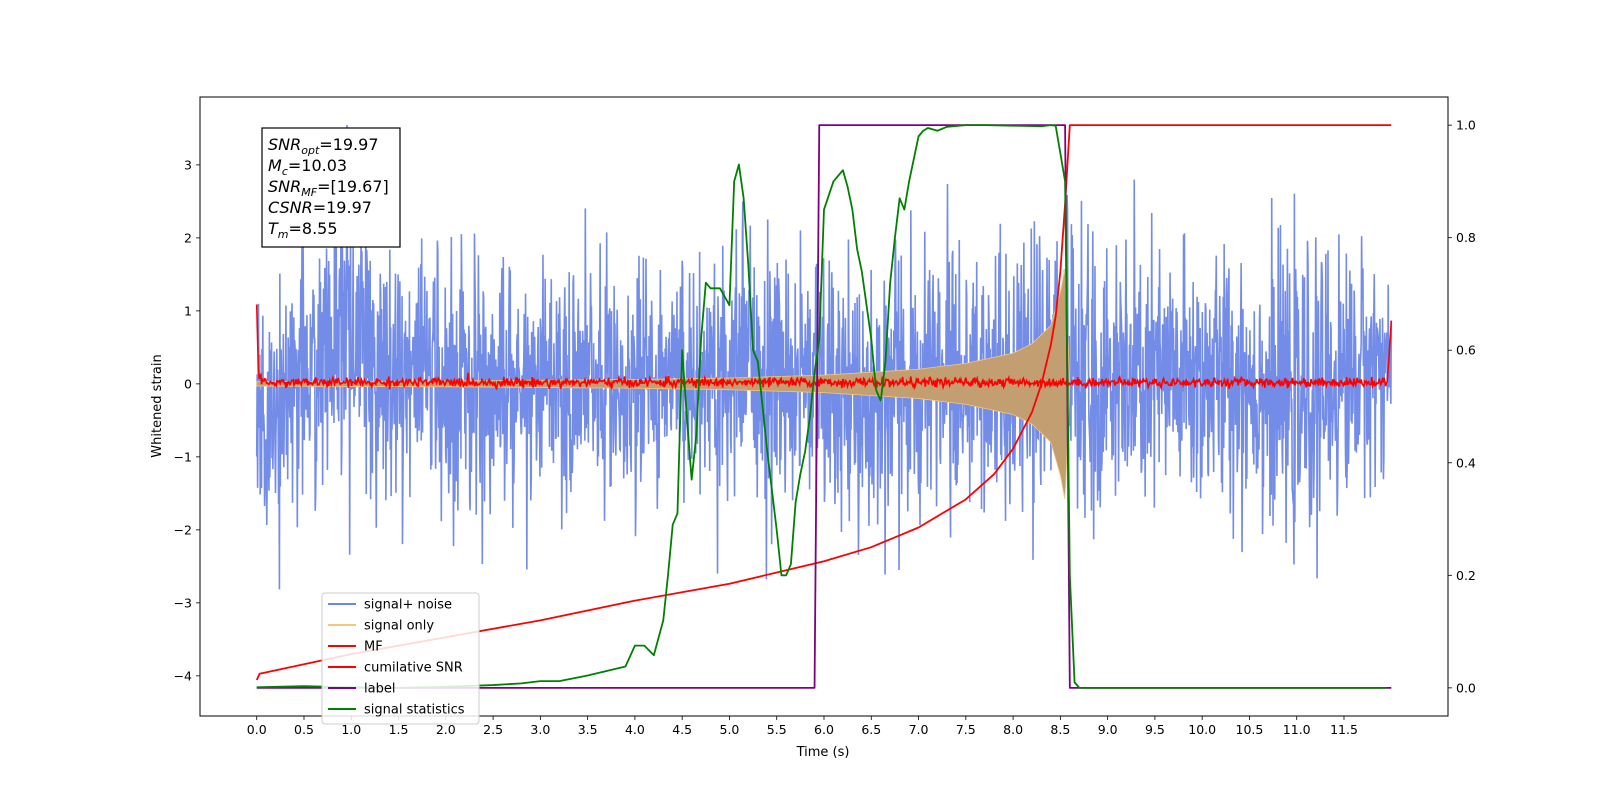 The width and height of the screenshot is (1600, 800). I want to click on x-tick-label: 0.0, so click(257, 729).